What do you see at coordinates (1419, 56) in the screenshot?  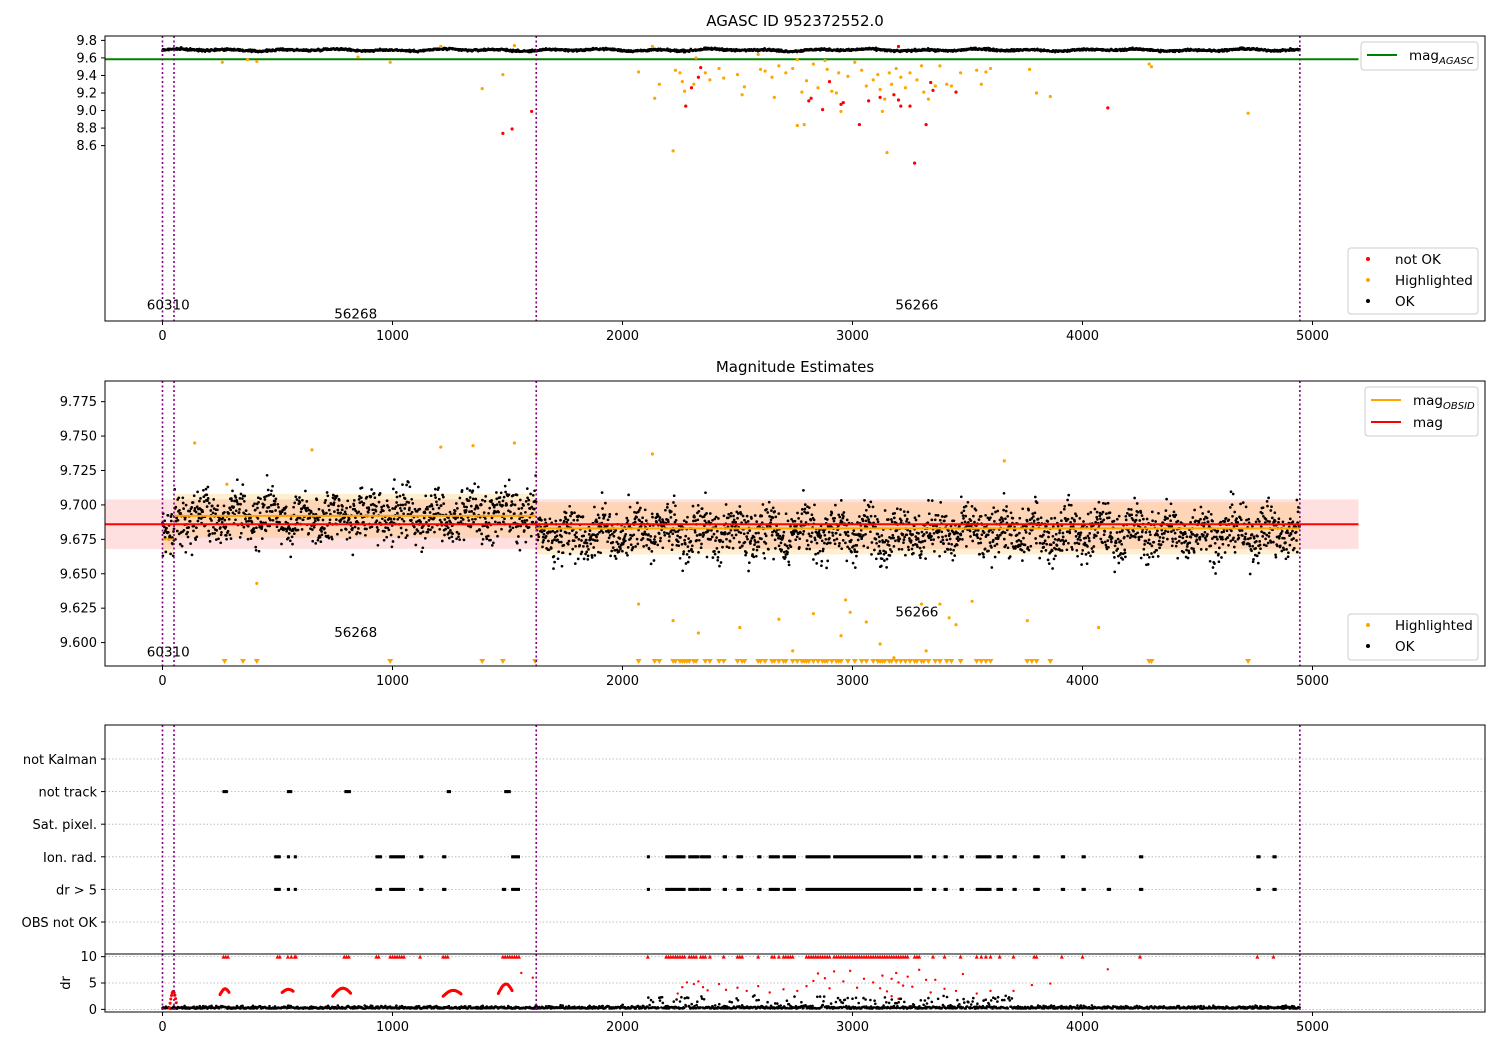 I see `agasc-legend-top: magAGASC` at bounding box center [1419, 56].